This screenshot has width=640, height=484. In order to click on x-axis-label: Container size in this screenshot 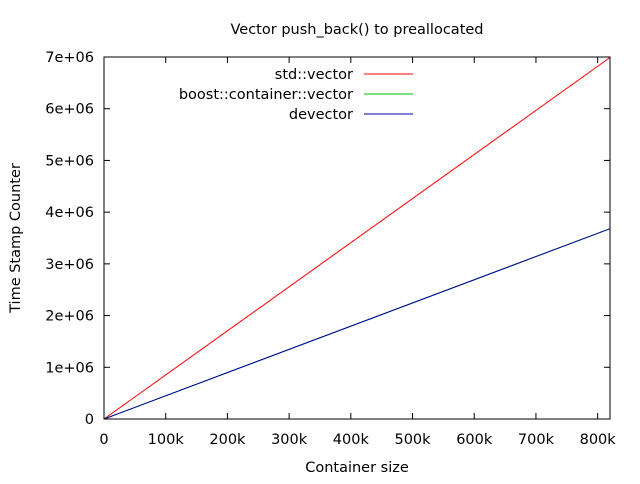, I will do `click(357, 468)`.